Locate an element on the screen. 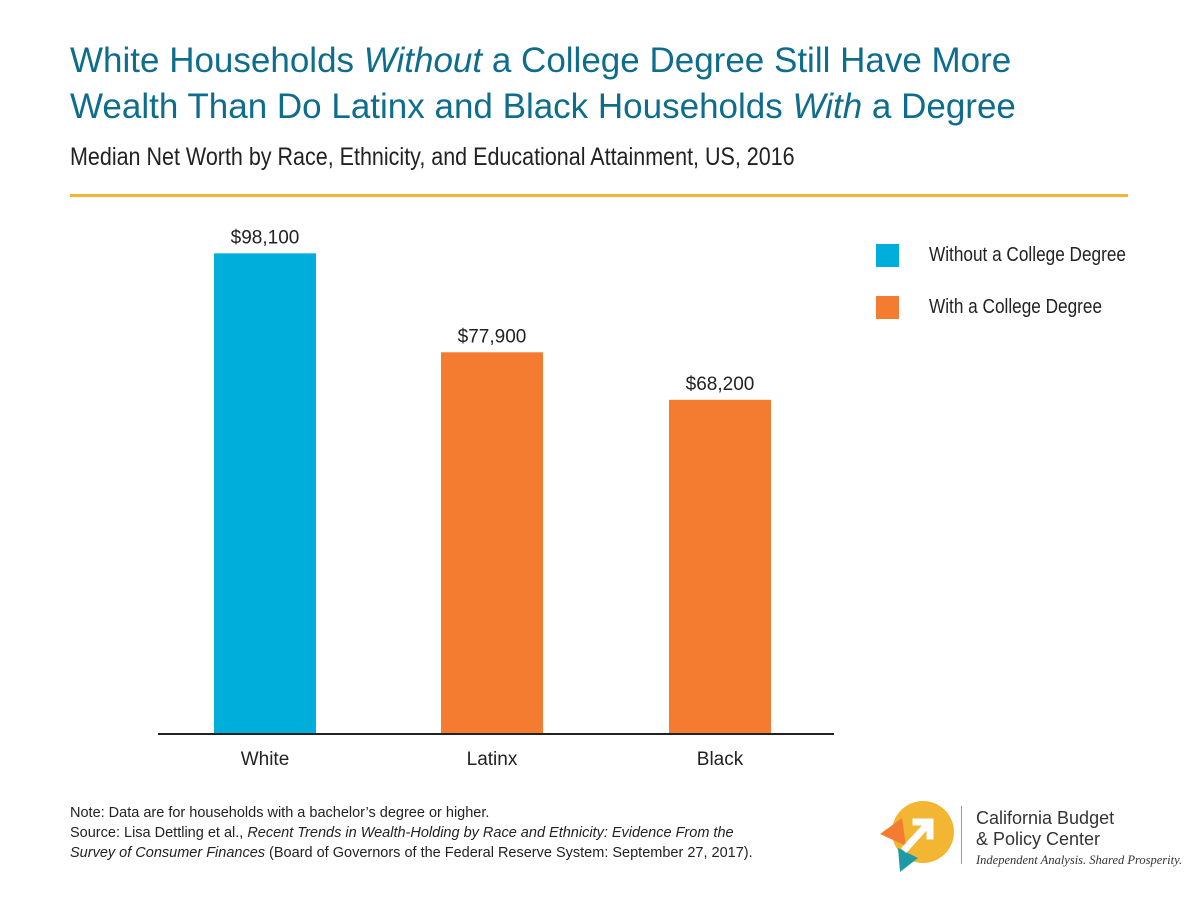 Image resolution: width=1200 pixels, height=900 pixels. legend-label-with: With a College Degree is located at coordinates (1016, 306).